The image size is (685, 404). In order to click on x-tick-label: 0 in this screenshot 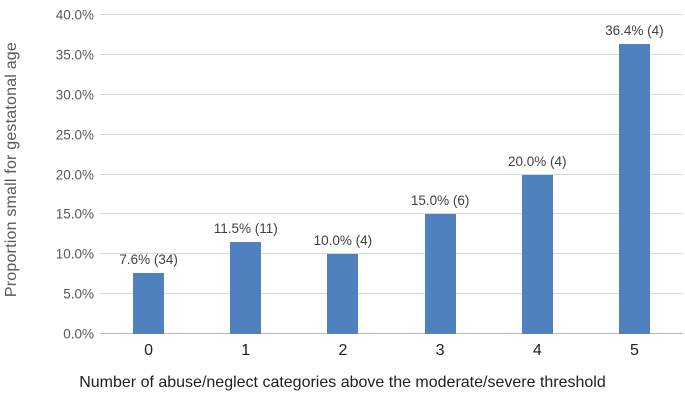, I will do `click(149, 350)`.